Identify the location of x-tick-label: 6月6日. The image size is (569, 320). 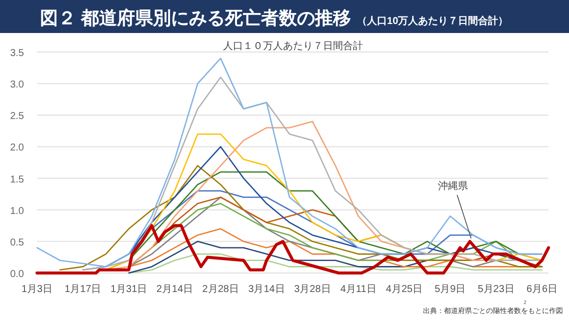
(542, 289).